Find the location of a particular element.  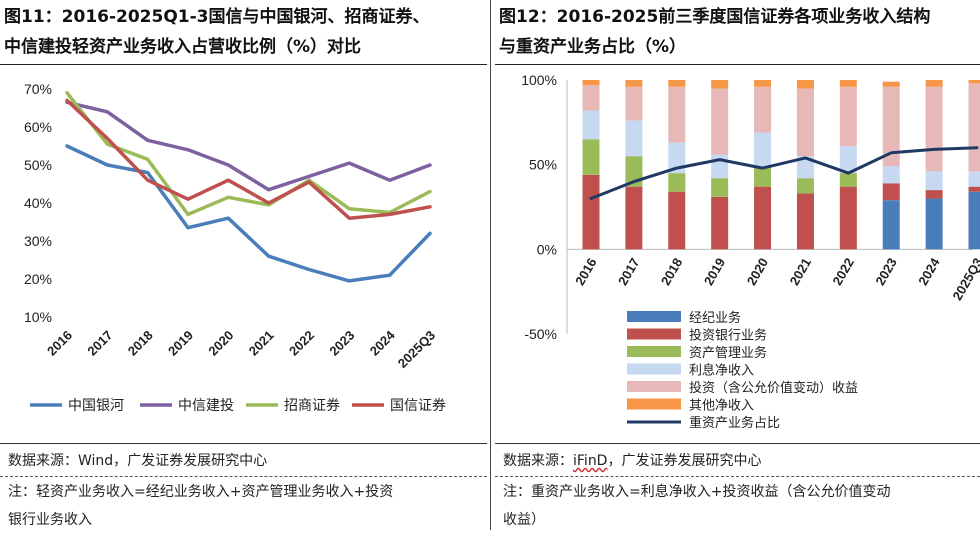

left-note: 注：轻资产业务收入=经纪业务收入+资产管理业务收入+投资 银行业务收入 is located at coordinates (200, 506).